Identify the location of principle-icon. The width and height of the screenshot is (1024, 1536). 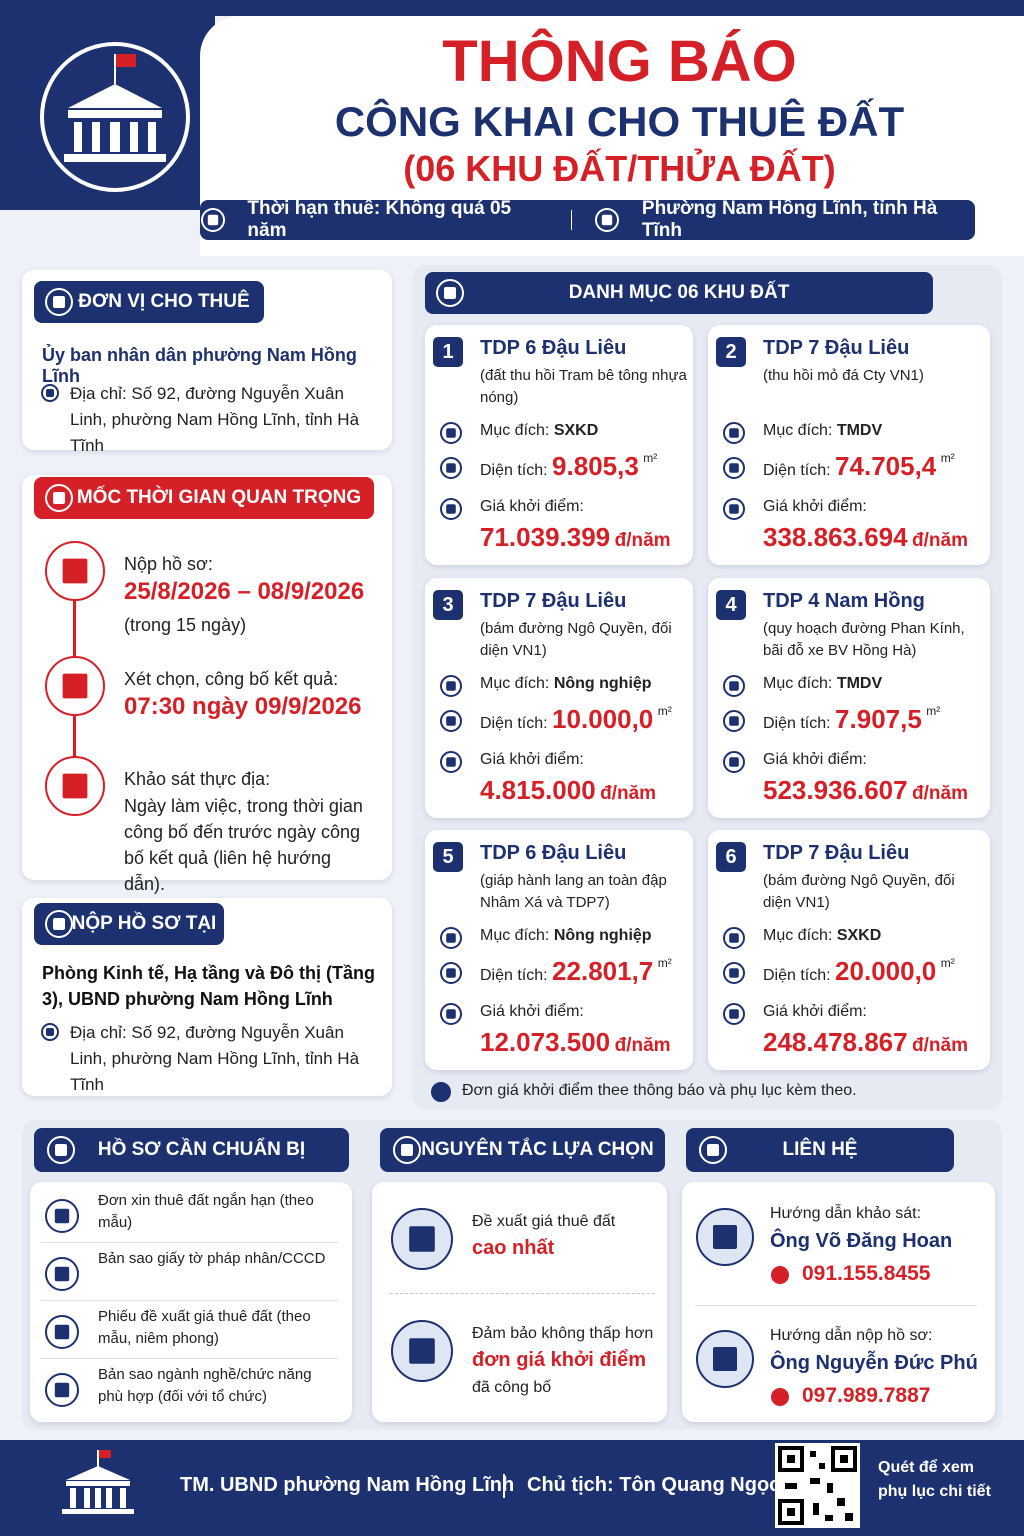
(422, 1351).